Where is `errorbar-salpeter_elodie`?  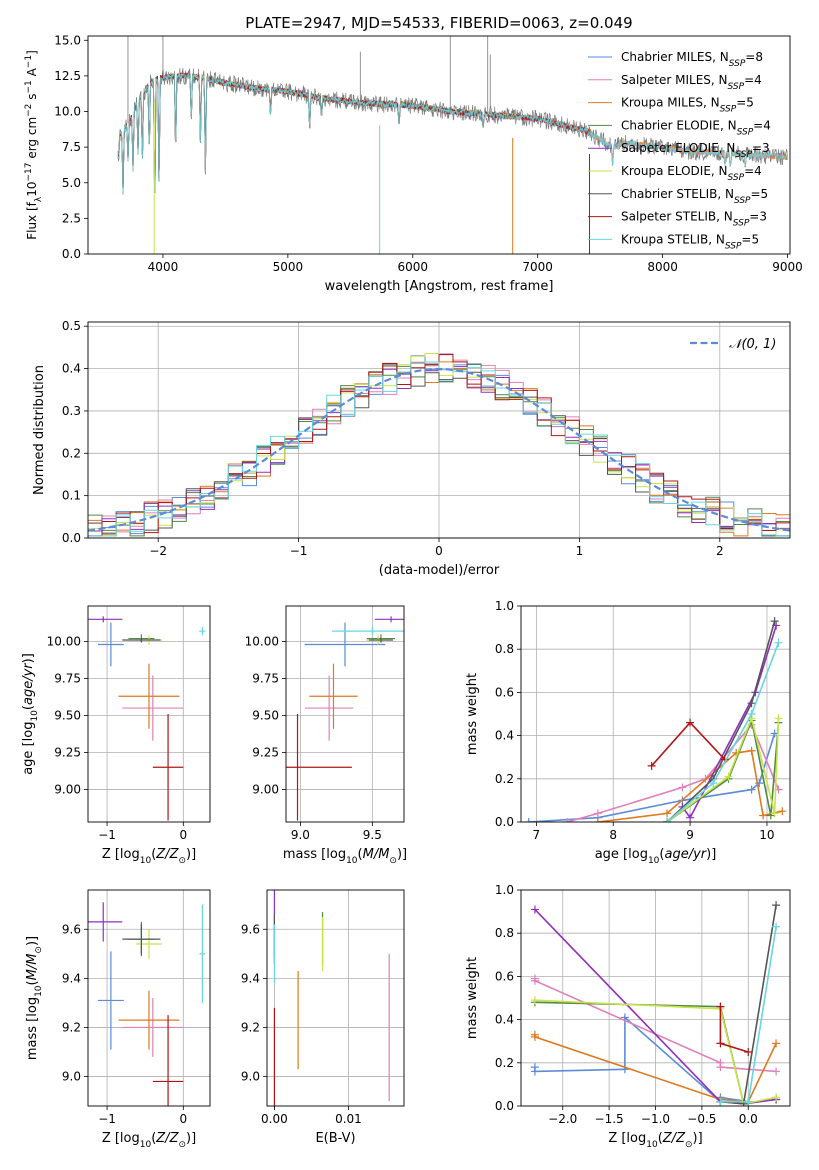 errorbar-salpeter_elodie is located at coordinates (389, 619).